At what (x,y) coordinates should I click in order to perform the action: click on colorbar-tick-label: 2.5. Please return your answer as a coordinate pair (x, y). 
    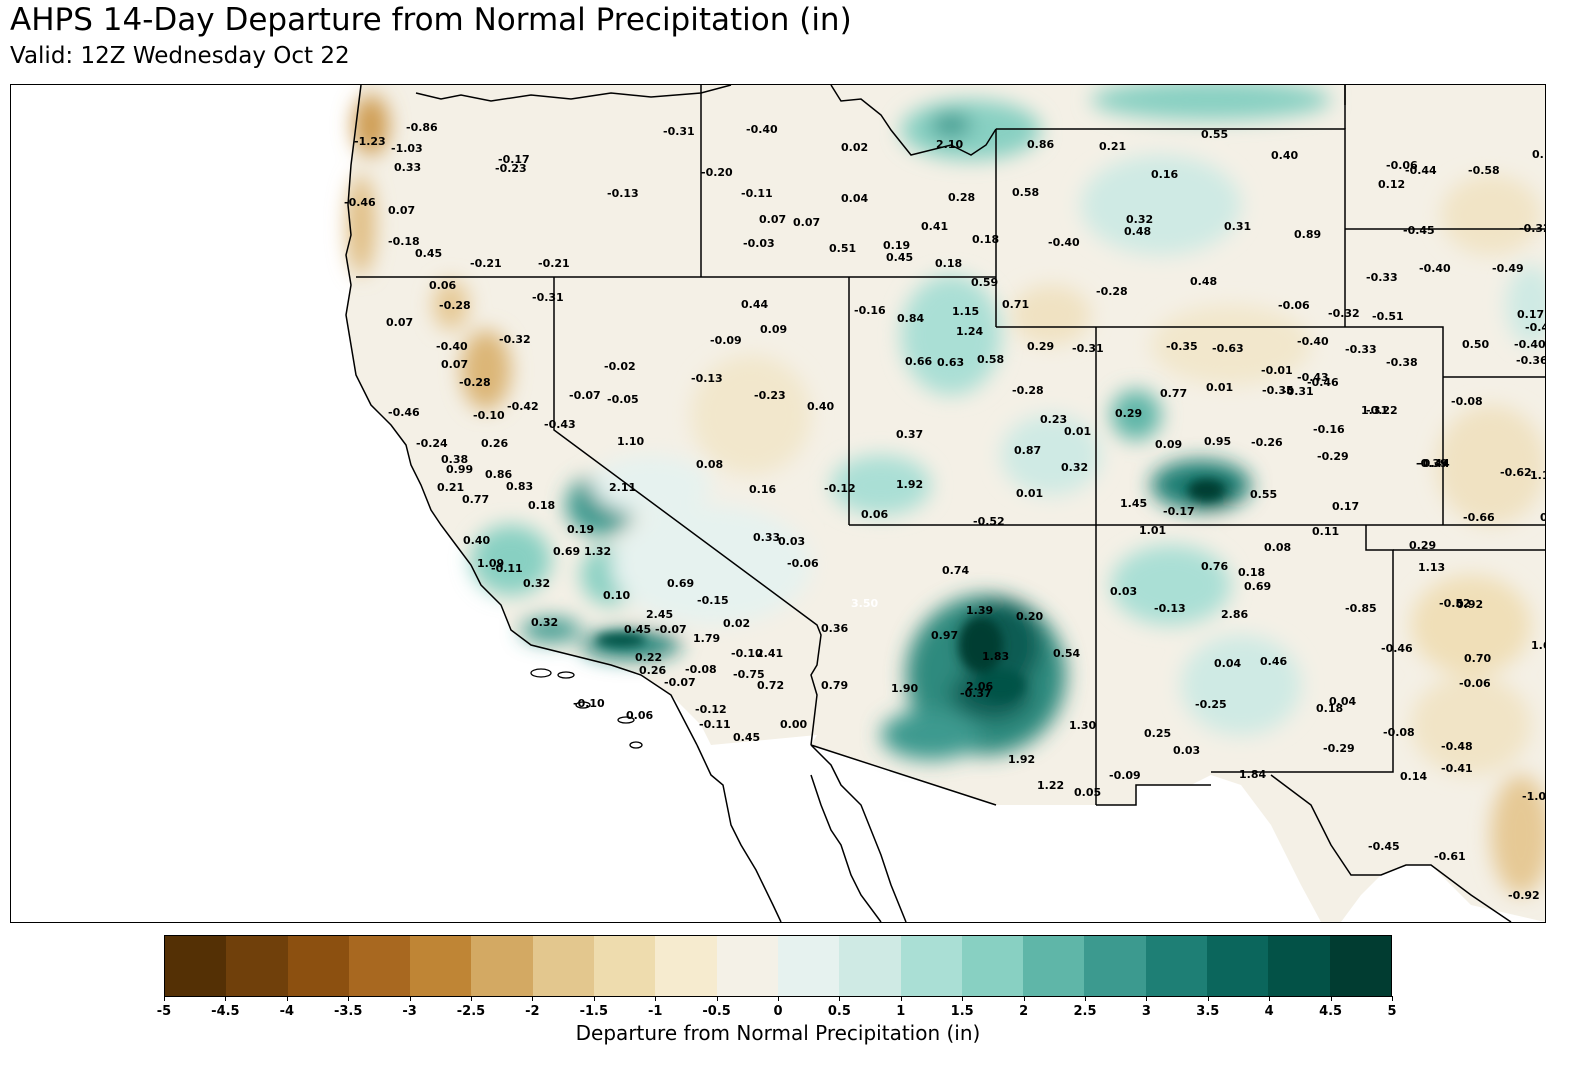
    Looking at the image, I should click on (1085, 1011).